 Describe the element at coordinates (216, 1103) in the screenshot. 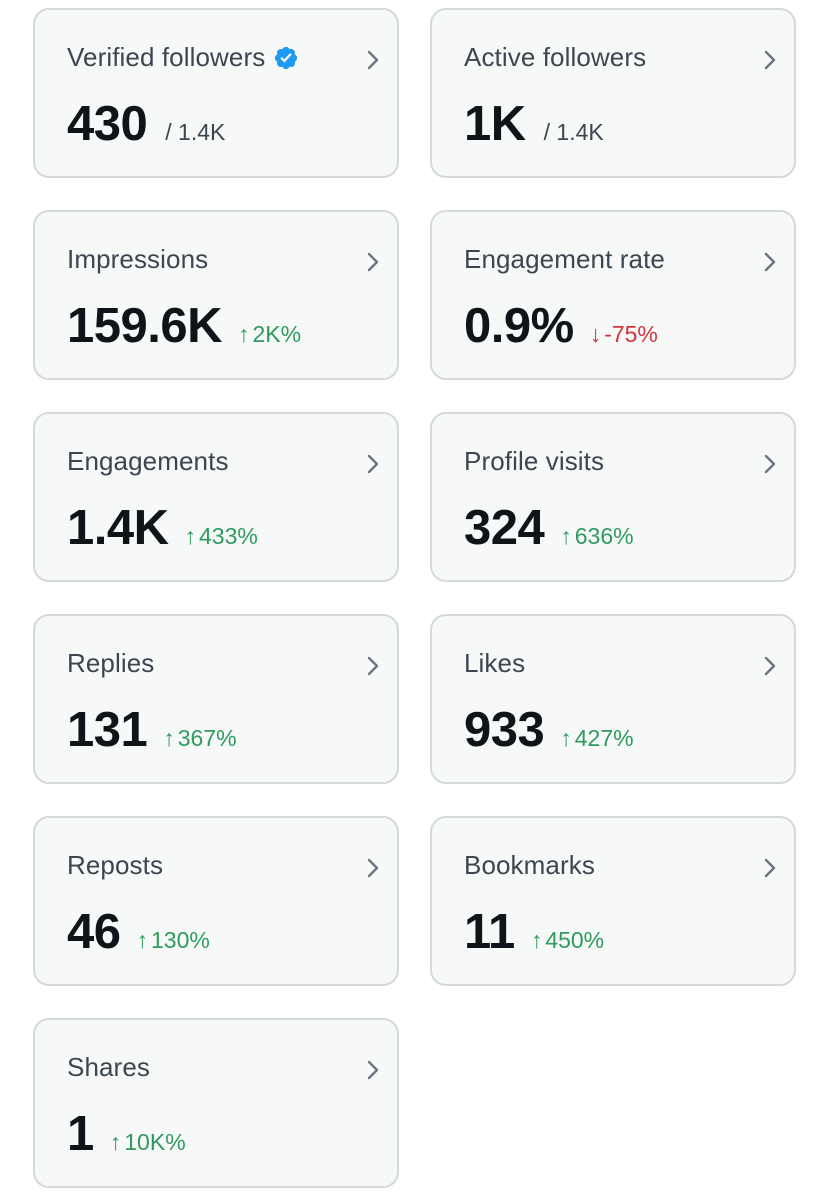

I see `card-shares: Shares 1 ↑ 10K%` at that location.